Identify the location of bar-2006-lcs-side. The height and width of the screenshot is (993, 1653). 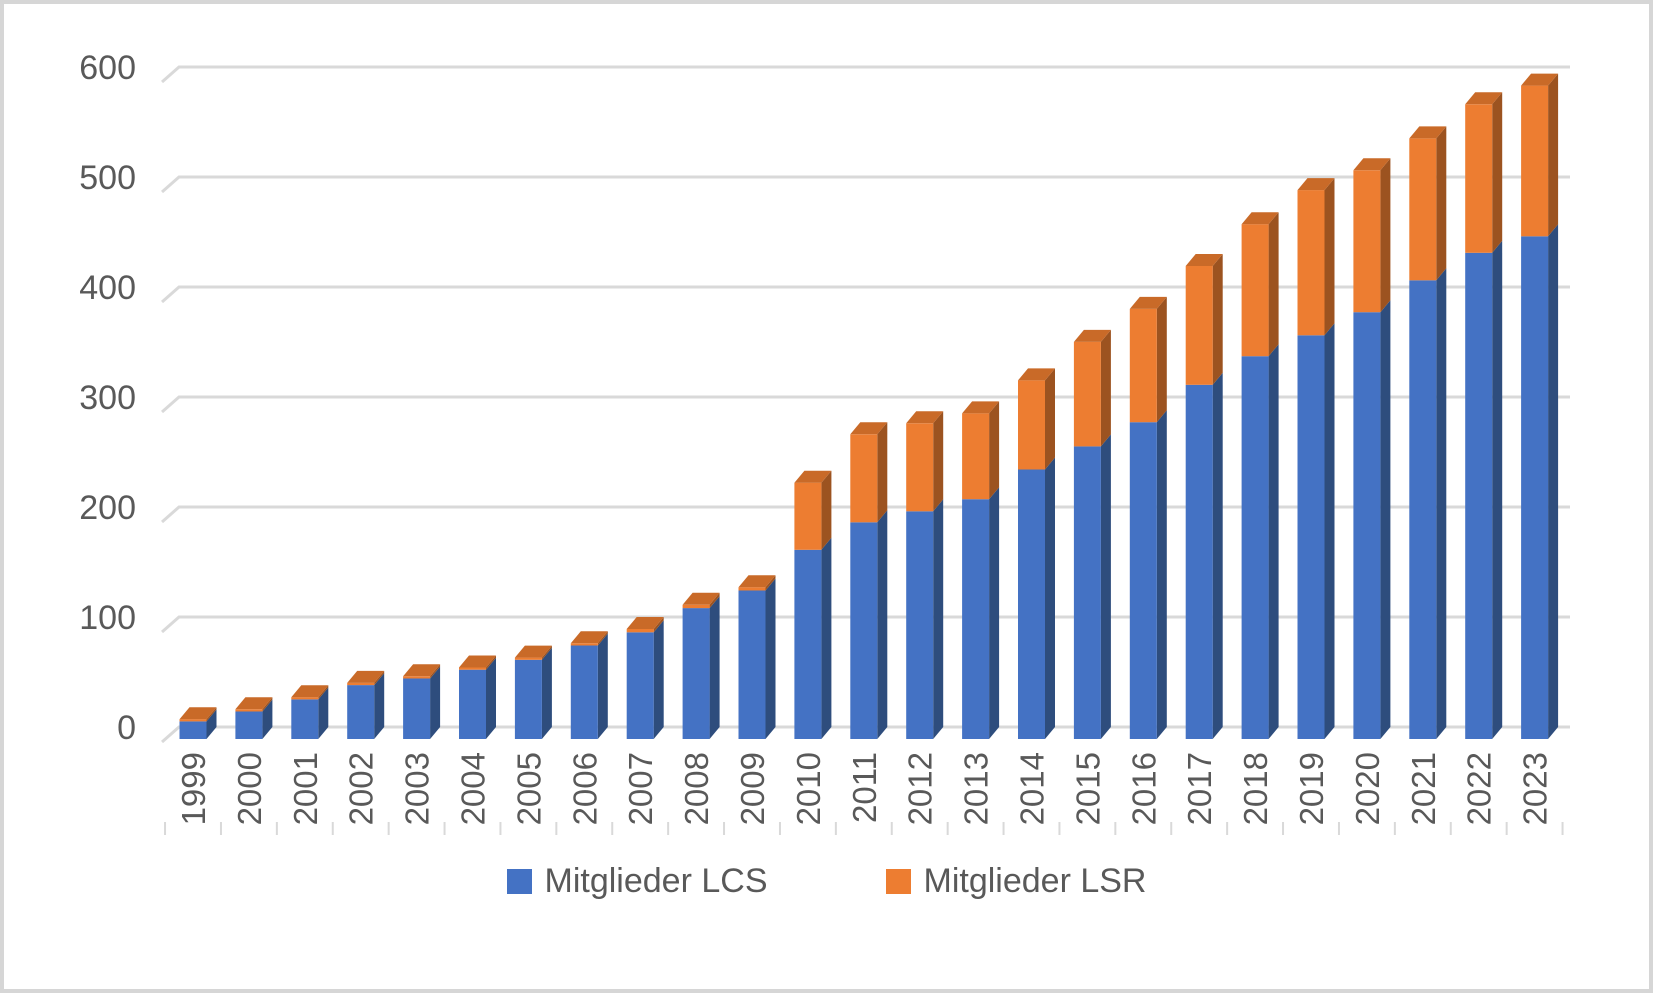
(602, 686).